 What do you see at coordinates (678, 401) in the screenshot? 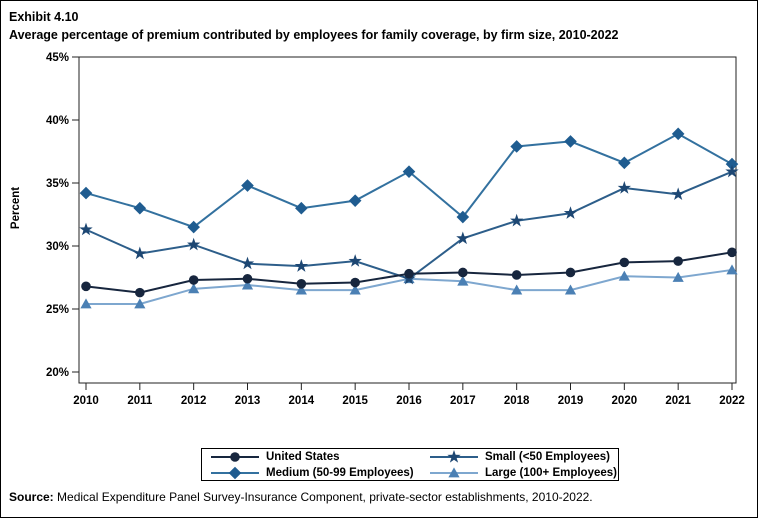
I see `x-tick-label: 2021` at bounding box center [678, 401].